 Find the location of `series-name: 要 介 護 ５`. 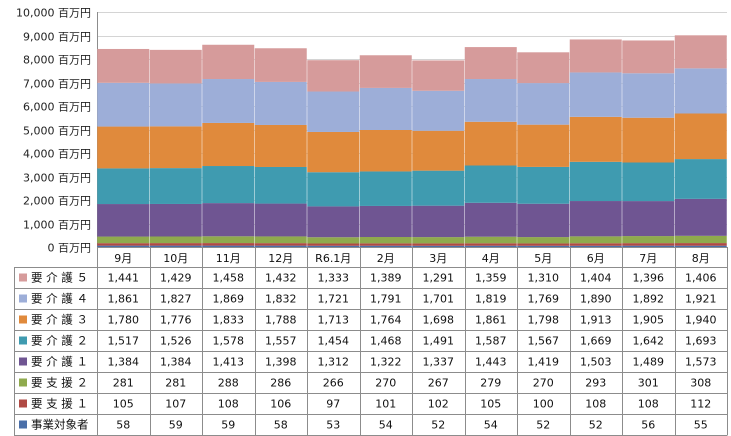

series-name: 要 介 護 ５ is located at coordinates (59, 278).